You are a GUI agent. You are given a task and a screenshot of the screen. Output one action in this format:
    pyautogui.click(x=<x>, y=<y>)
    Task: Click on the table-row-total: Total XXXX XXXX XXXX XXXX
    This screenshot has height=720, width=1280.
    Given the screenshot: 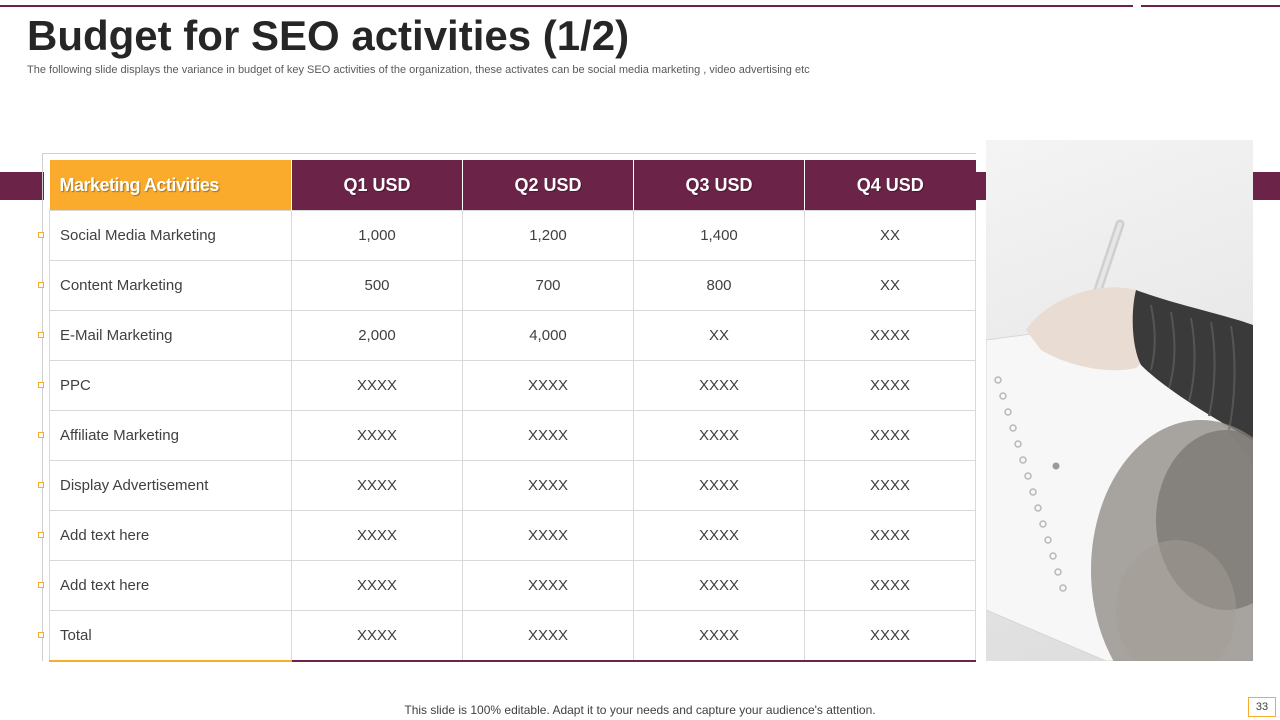 What is the action you would take?
    pyautogui.click(x=512, y=636)
    